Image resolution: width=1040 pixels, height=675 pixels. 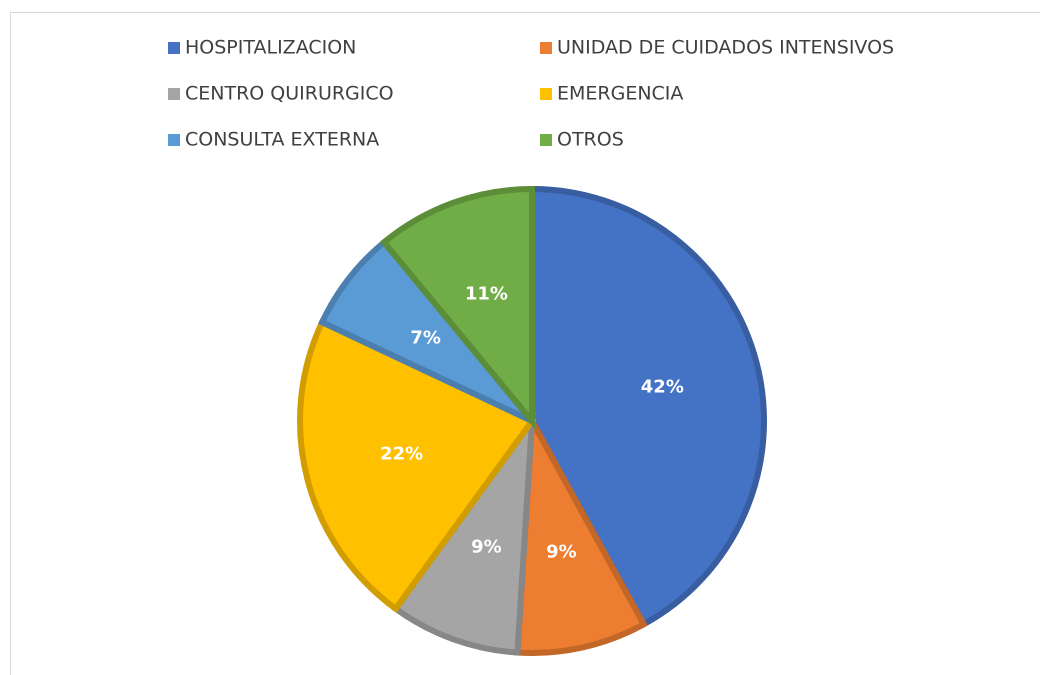 I want to click on data-label: 42%, so click(x=662, y=387).